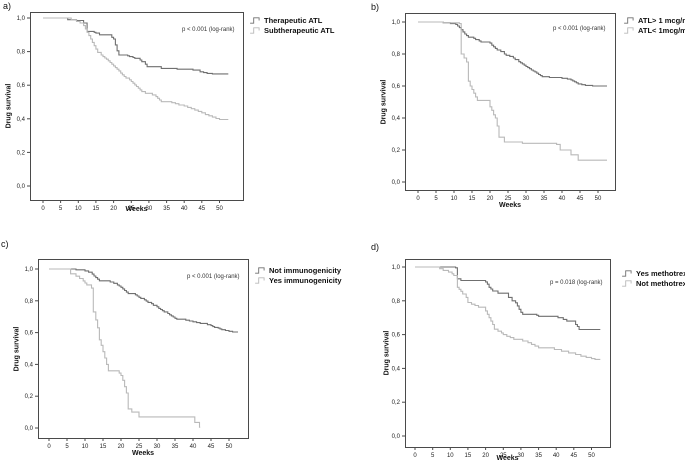  Describe the element at coordinates (7, 6) in the screenshot. I see `panel-letter-a: a)` at that location.